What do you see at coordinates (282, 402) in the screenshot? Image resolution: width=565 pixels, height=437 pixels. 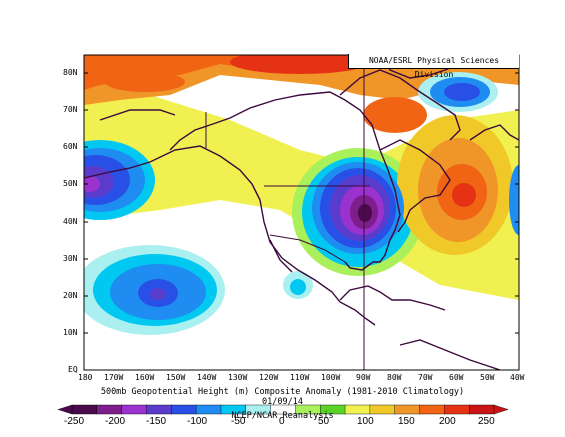 I see `caption-date: 01/09/14` at bounding box center [282, 402].